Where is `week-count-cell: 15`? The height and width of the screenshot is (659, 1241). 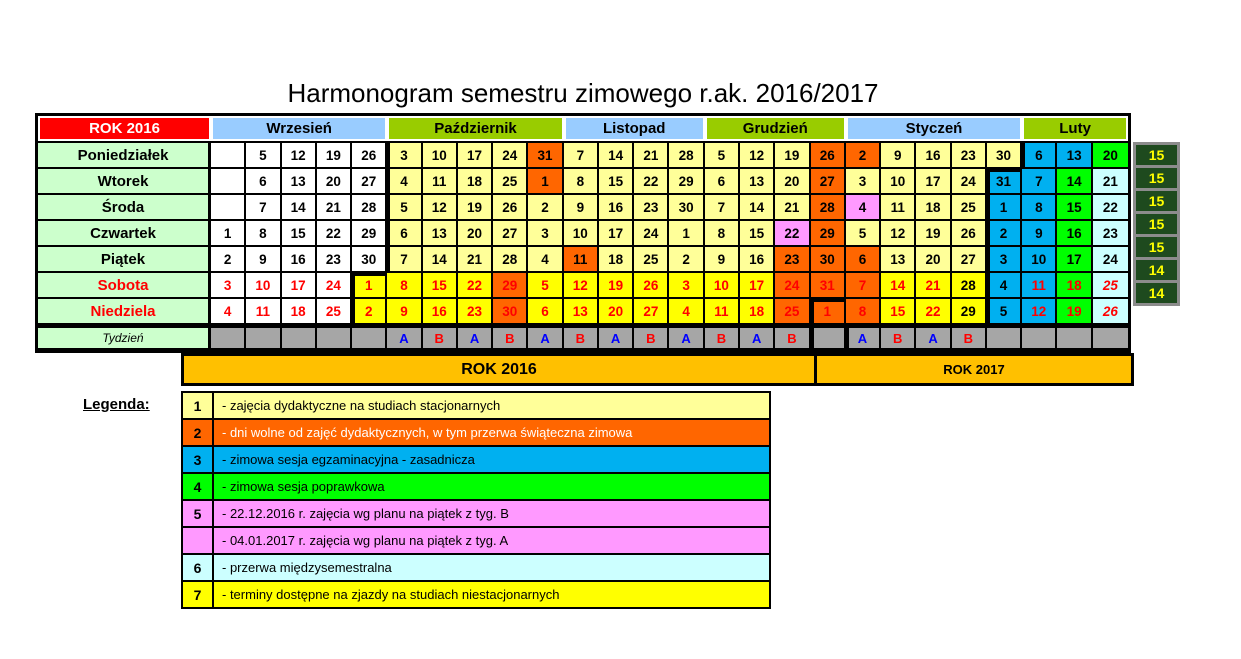 week-count-cell: 15 is located at coordinates (1156, 201).